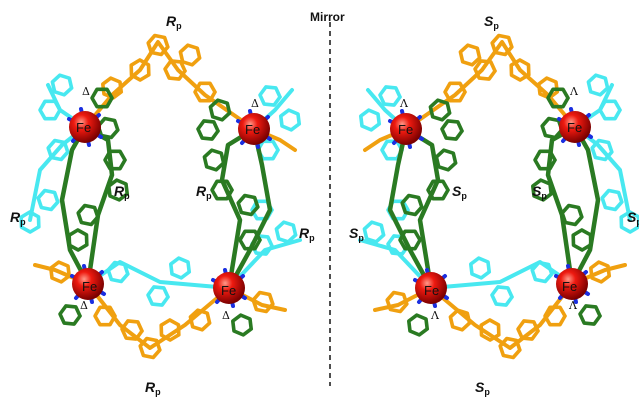 This screenshot has height=404, width=639. What do you see at coordinates (404, 103) in the screenshot?
I see `right-lambda-top-left: Λ` at bounding box center [404, 103].